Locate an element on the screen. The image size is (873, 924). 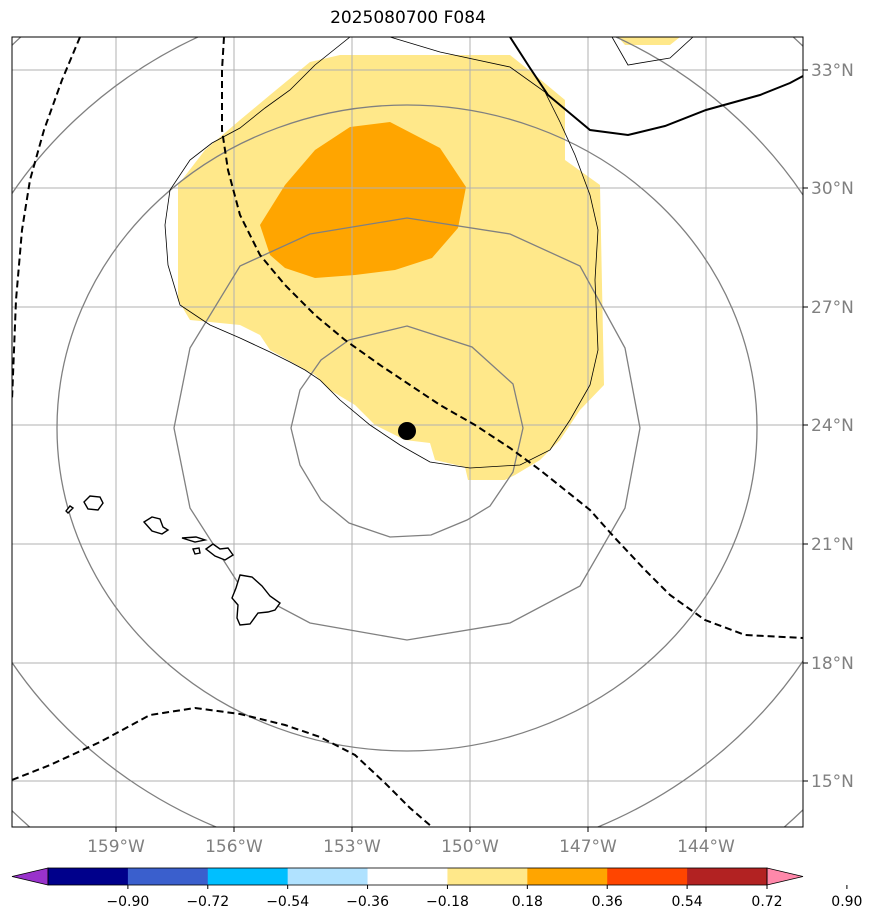
island-molokai is located at coordinates (194, 539).